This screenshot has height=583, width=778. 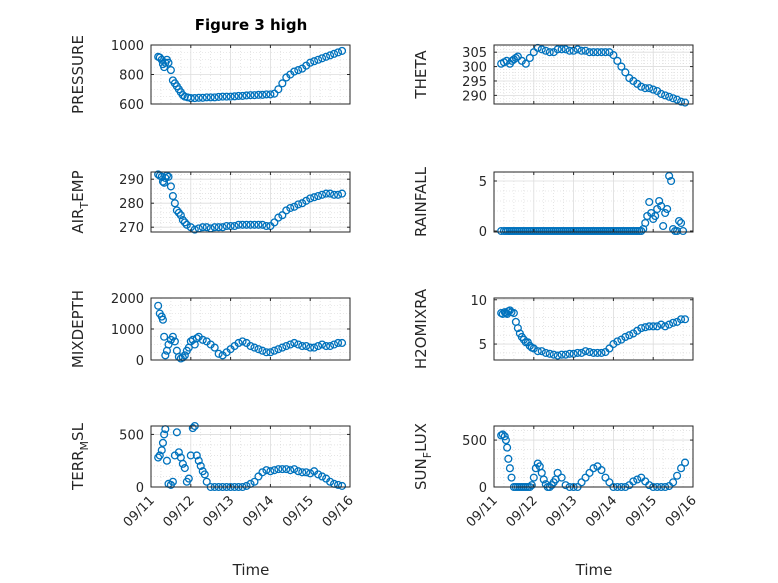 I want to click on y-tick-label: 0, so click(x=483, y=232).